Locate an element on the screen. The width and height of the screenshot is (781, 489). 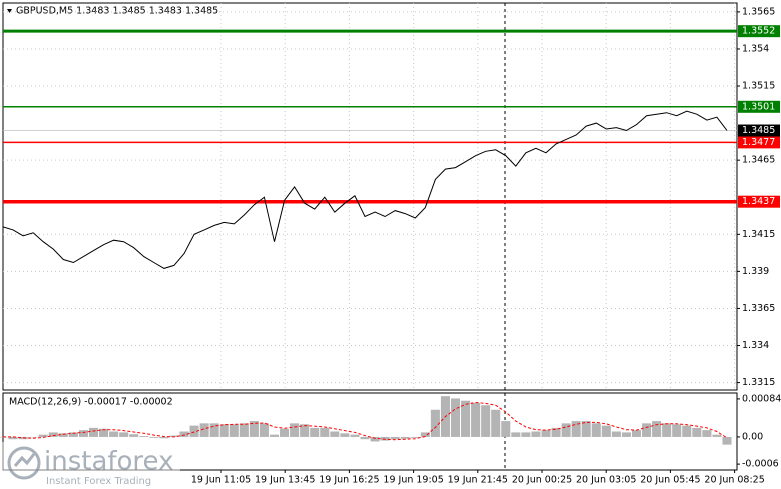
level-label: 1.3437 is located at coordinates (758, 201).